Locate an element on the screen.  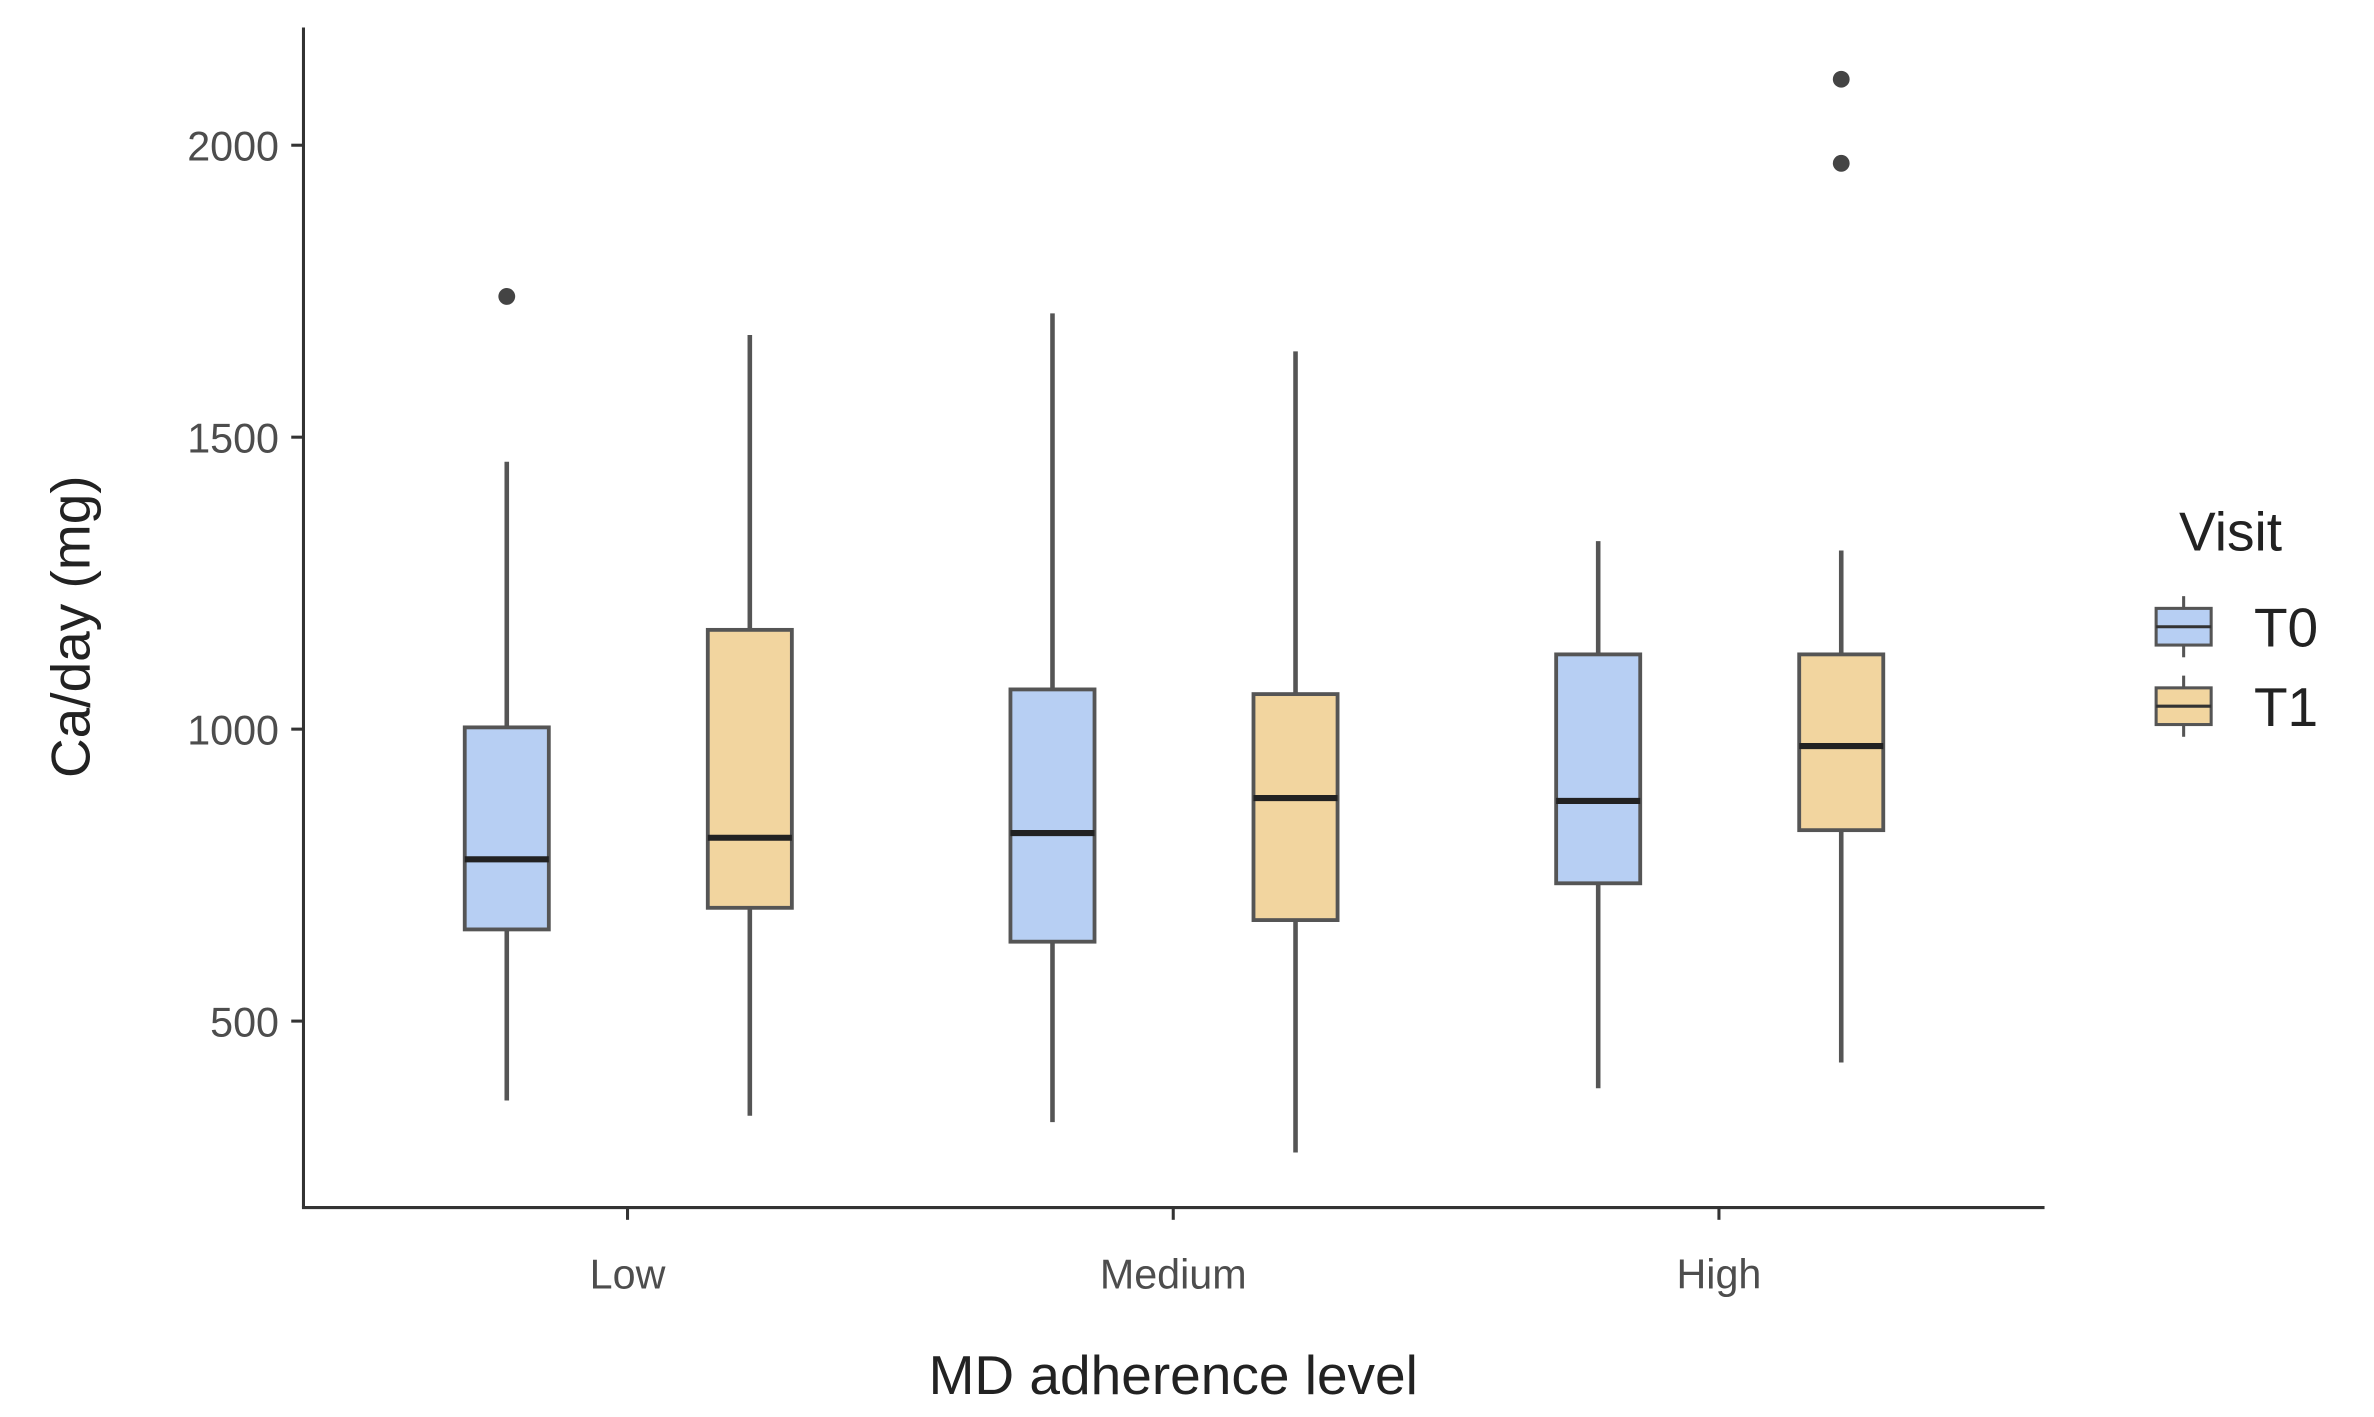
y-tick-label: 2000 is located at coordinates (233, 147).